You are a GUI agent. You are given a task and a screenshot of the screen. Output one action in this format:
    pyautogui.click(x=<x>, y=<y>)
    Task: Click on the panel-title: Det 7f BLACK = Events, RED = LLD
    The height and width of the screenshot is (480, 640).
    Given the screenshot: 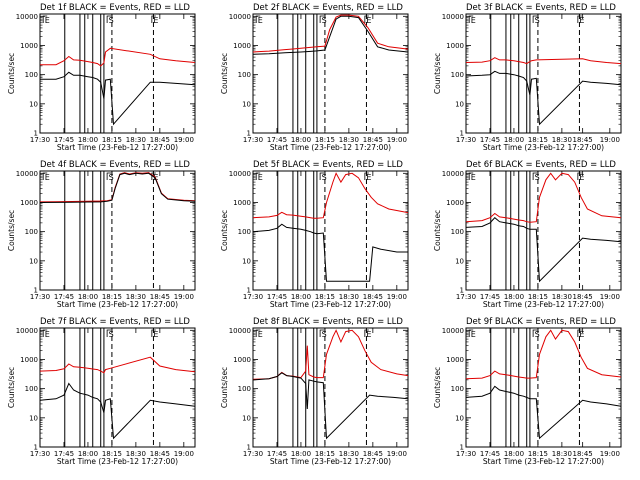 What is the action you would take?
    pyautogui.click(x=115, y=322)
    